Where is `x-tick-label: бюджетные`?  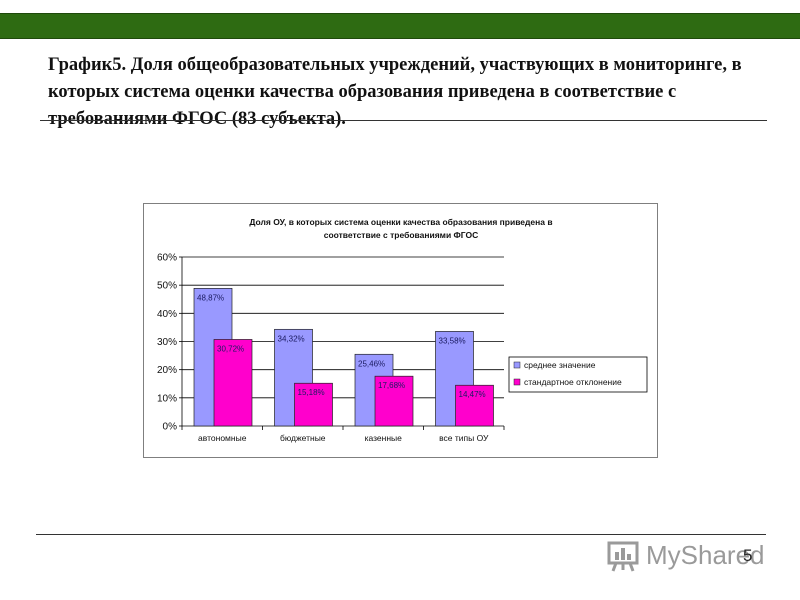
x-tick-label: бюджетные is located at coordinates (303, 438).